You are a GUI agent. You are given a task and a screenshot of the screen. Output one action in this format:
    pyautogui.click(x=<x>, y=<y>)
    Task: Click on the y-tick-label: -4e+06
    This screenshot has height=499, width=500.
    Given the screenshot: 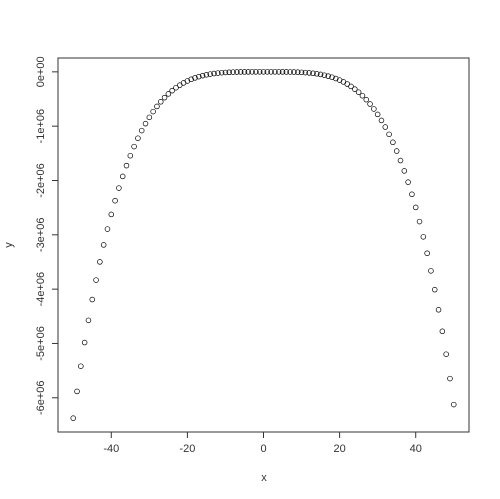 What is the action you would take?
    pyautogui.click(x=41, y=289)
    